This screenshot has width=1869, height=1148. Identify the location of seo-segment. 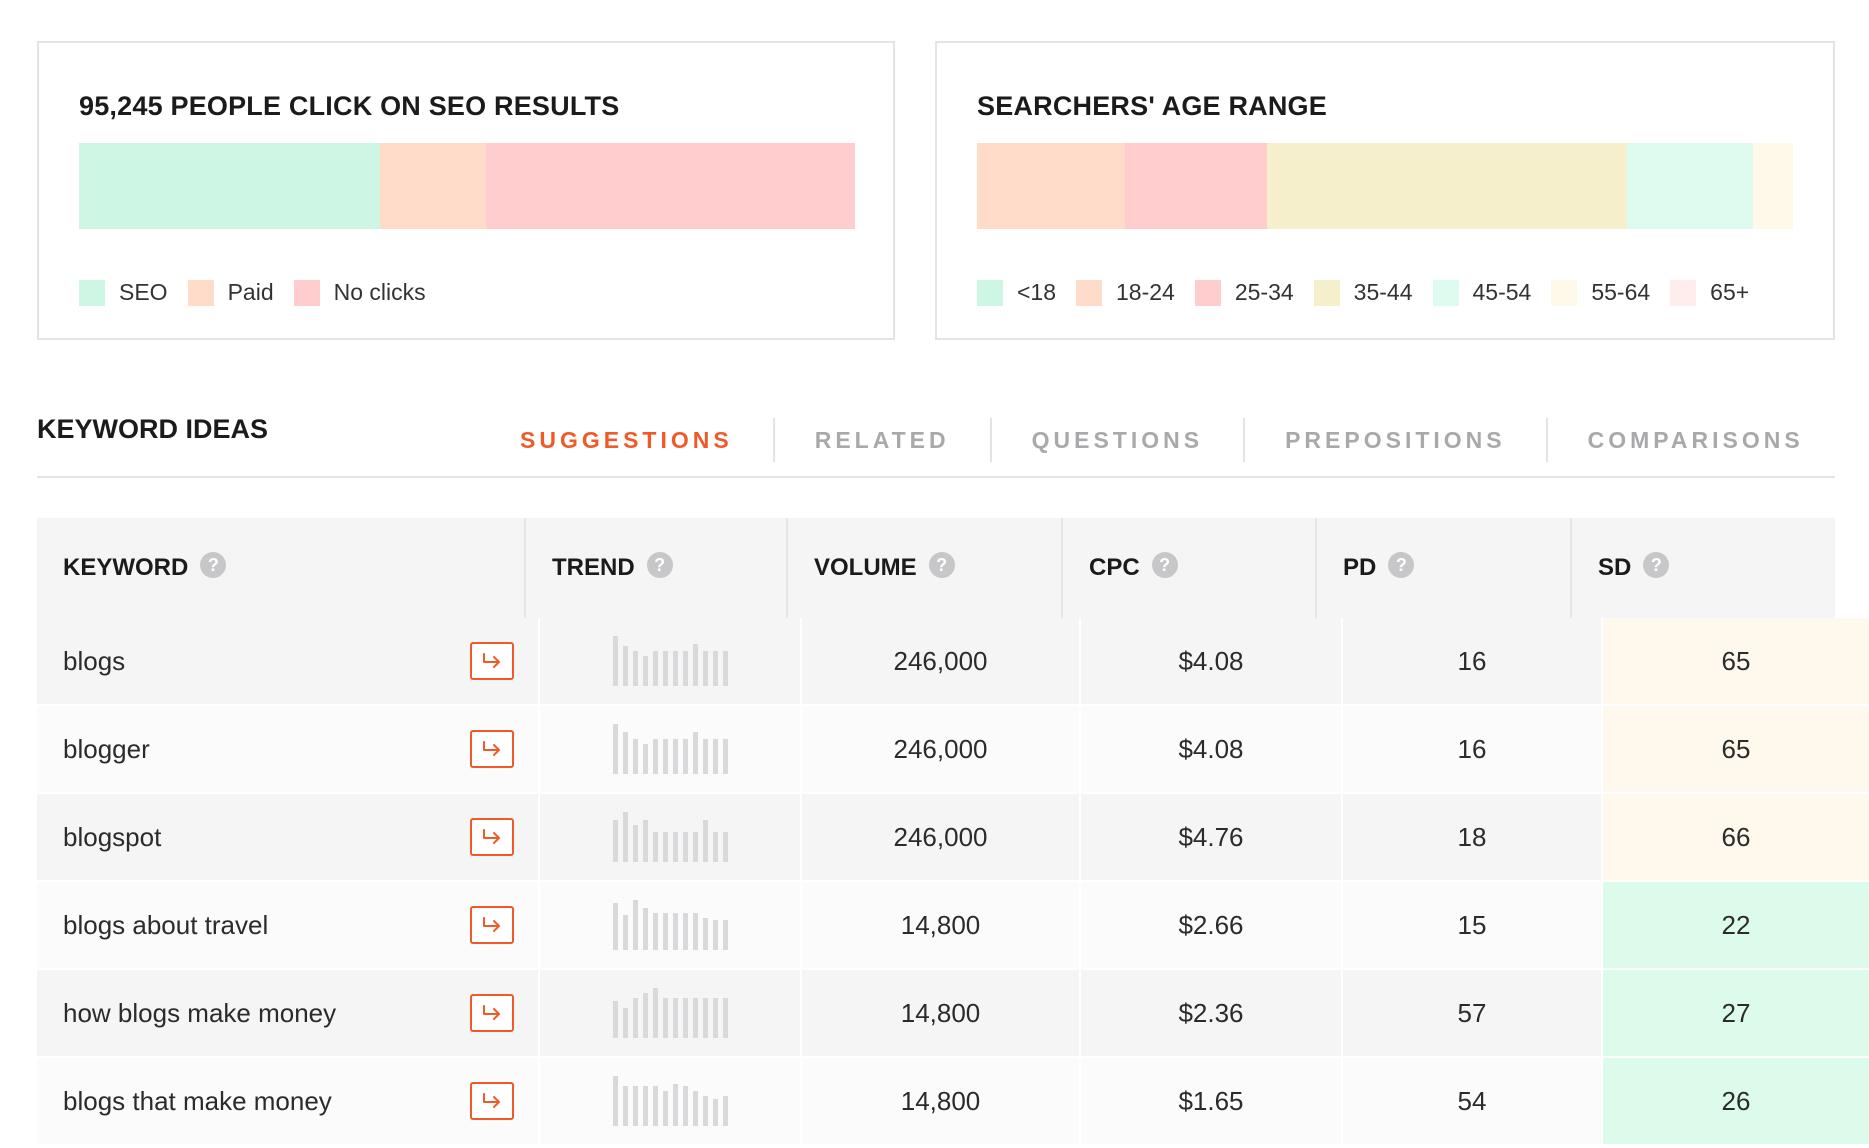
(230, 186).